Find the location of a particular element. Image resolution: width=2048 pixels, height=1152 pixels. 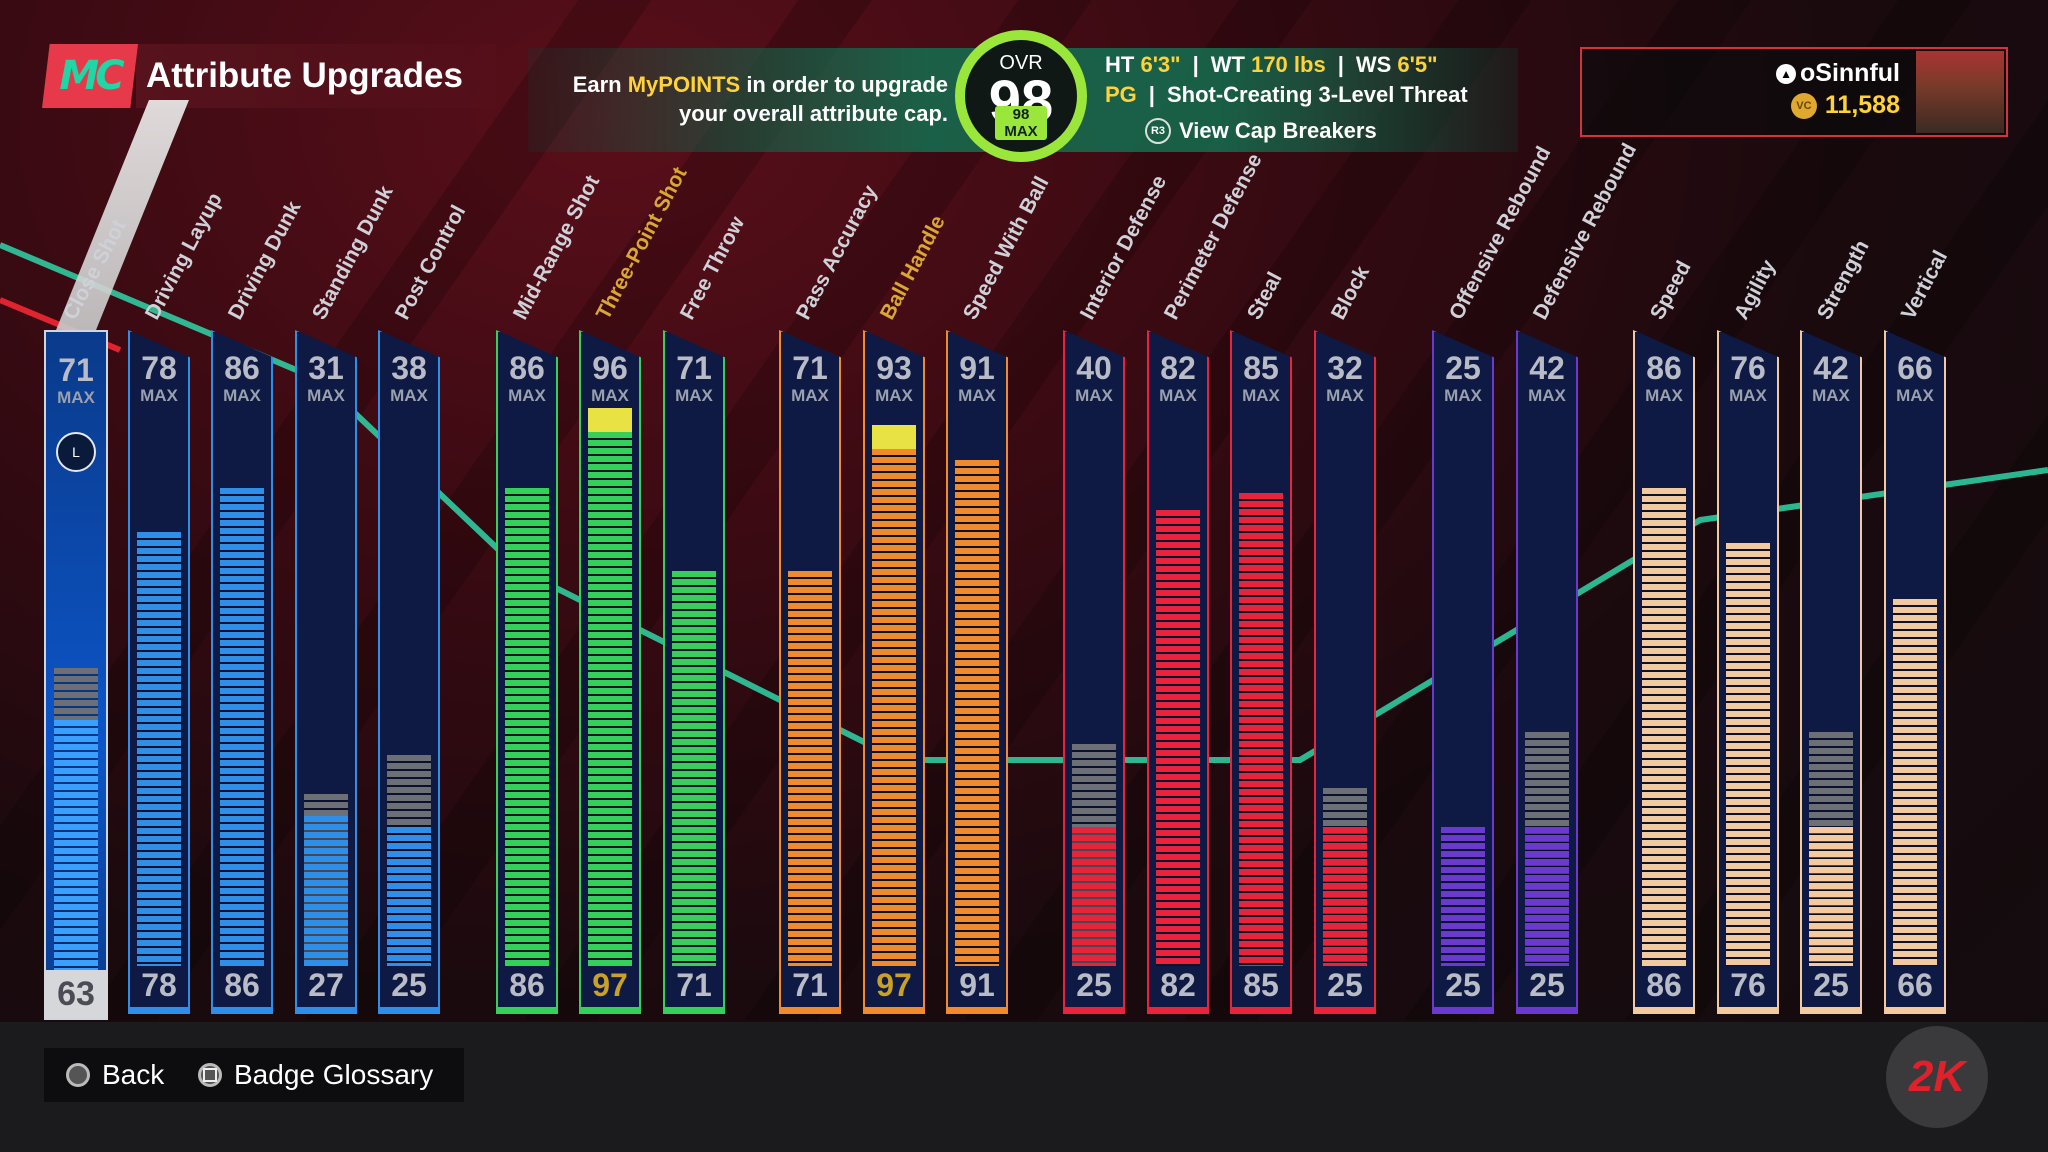

attribute-max-value: 82 is located at coordinates (1178, 368).